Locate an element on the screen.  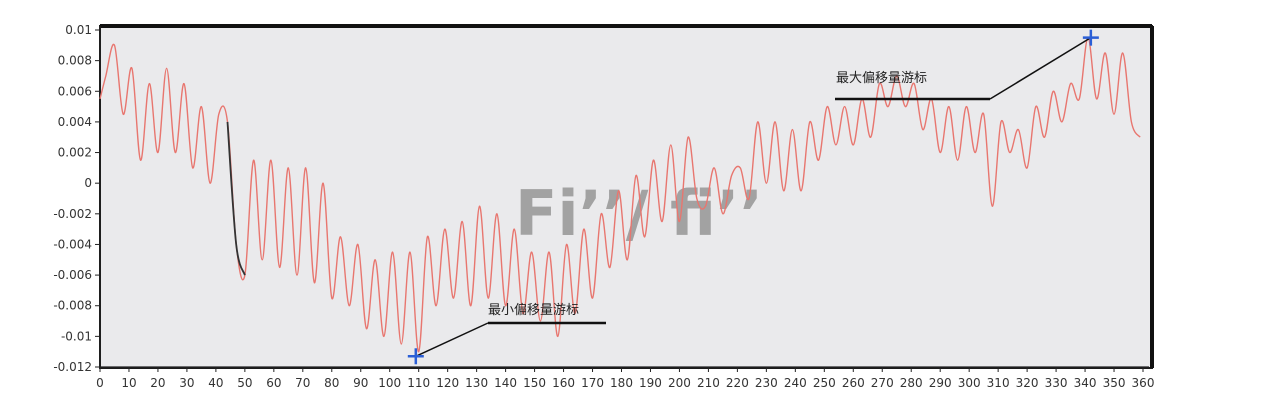
y-tick-label: 0.002 is located at coordinates (75, 153).